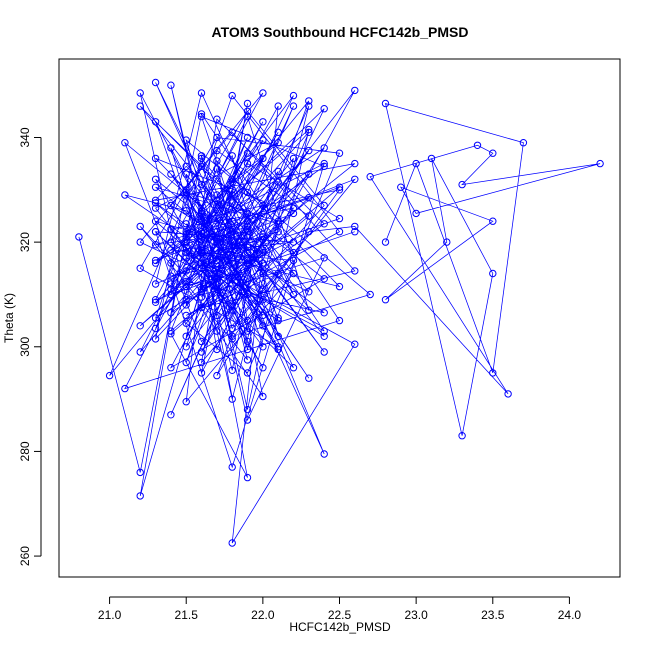  What do you see at coordinates (25, 137) in the screenshot?
I see `y-tick-label: 340` at bounding box center [25, 137].